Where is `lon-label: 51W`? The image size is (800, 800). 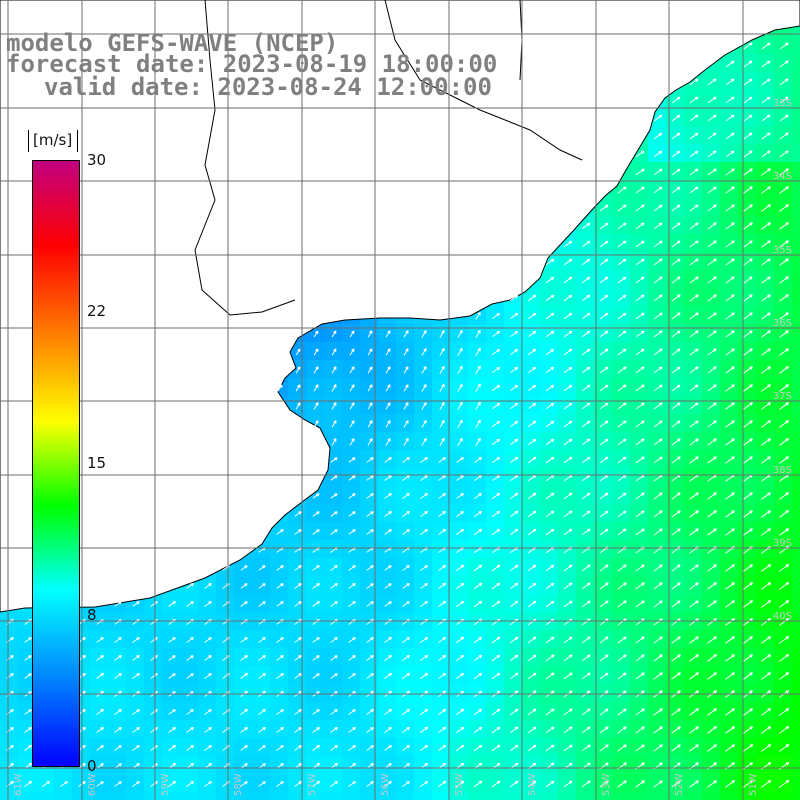 lon-label: 51W is located at coordinates (753, 784).